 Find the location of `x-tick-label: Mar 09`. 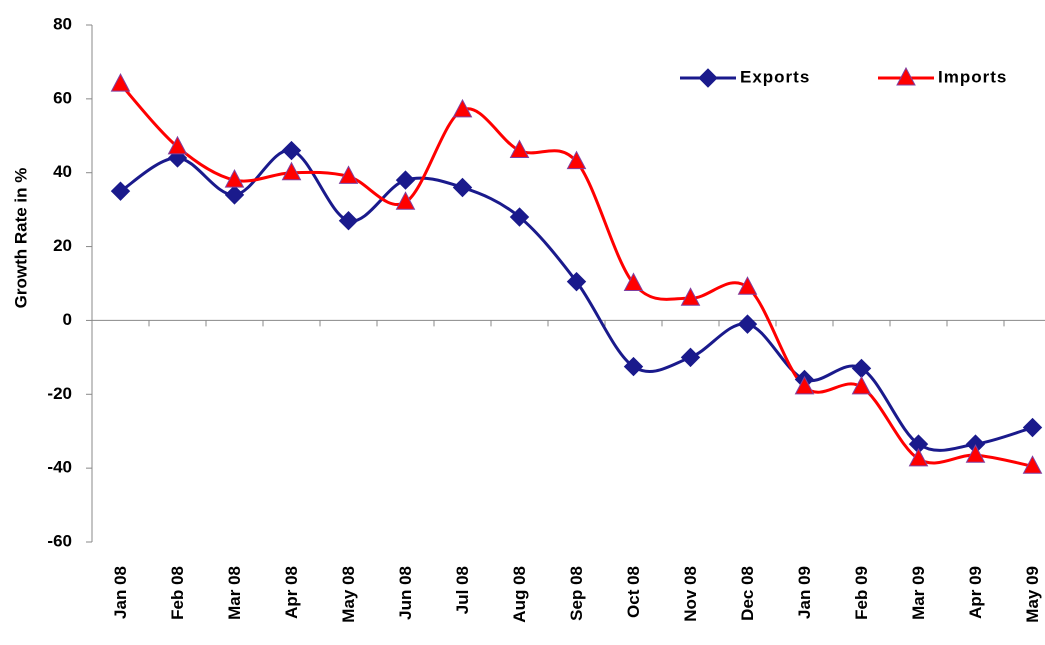

x-tick-label: Mar 09 is located at coordinates (918, 593).